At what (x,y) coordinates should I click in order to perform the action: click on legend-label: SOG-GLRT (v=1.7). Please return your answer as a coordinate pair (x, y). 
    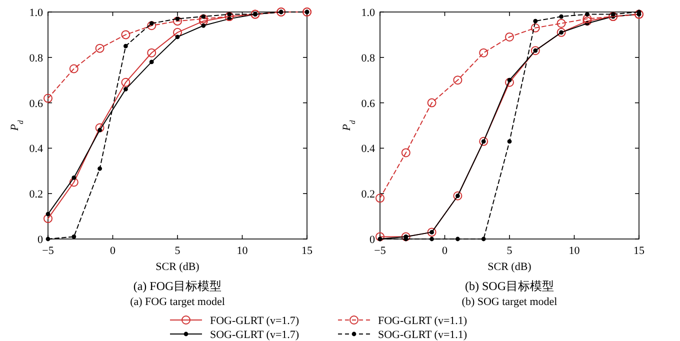
    Looking at the image, I should click on (255, 335).